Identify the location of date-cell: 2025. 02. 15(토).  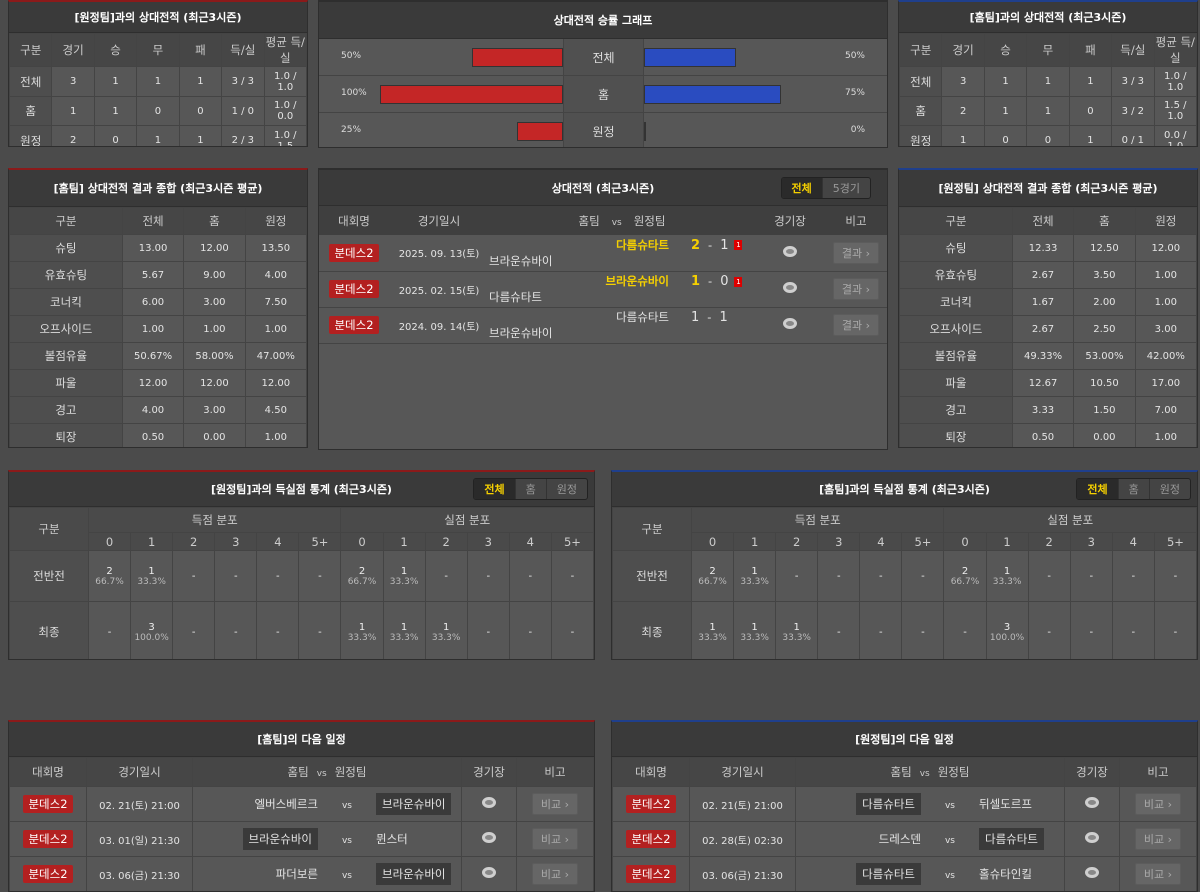
(439, 289).